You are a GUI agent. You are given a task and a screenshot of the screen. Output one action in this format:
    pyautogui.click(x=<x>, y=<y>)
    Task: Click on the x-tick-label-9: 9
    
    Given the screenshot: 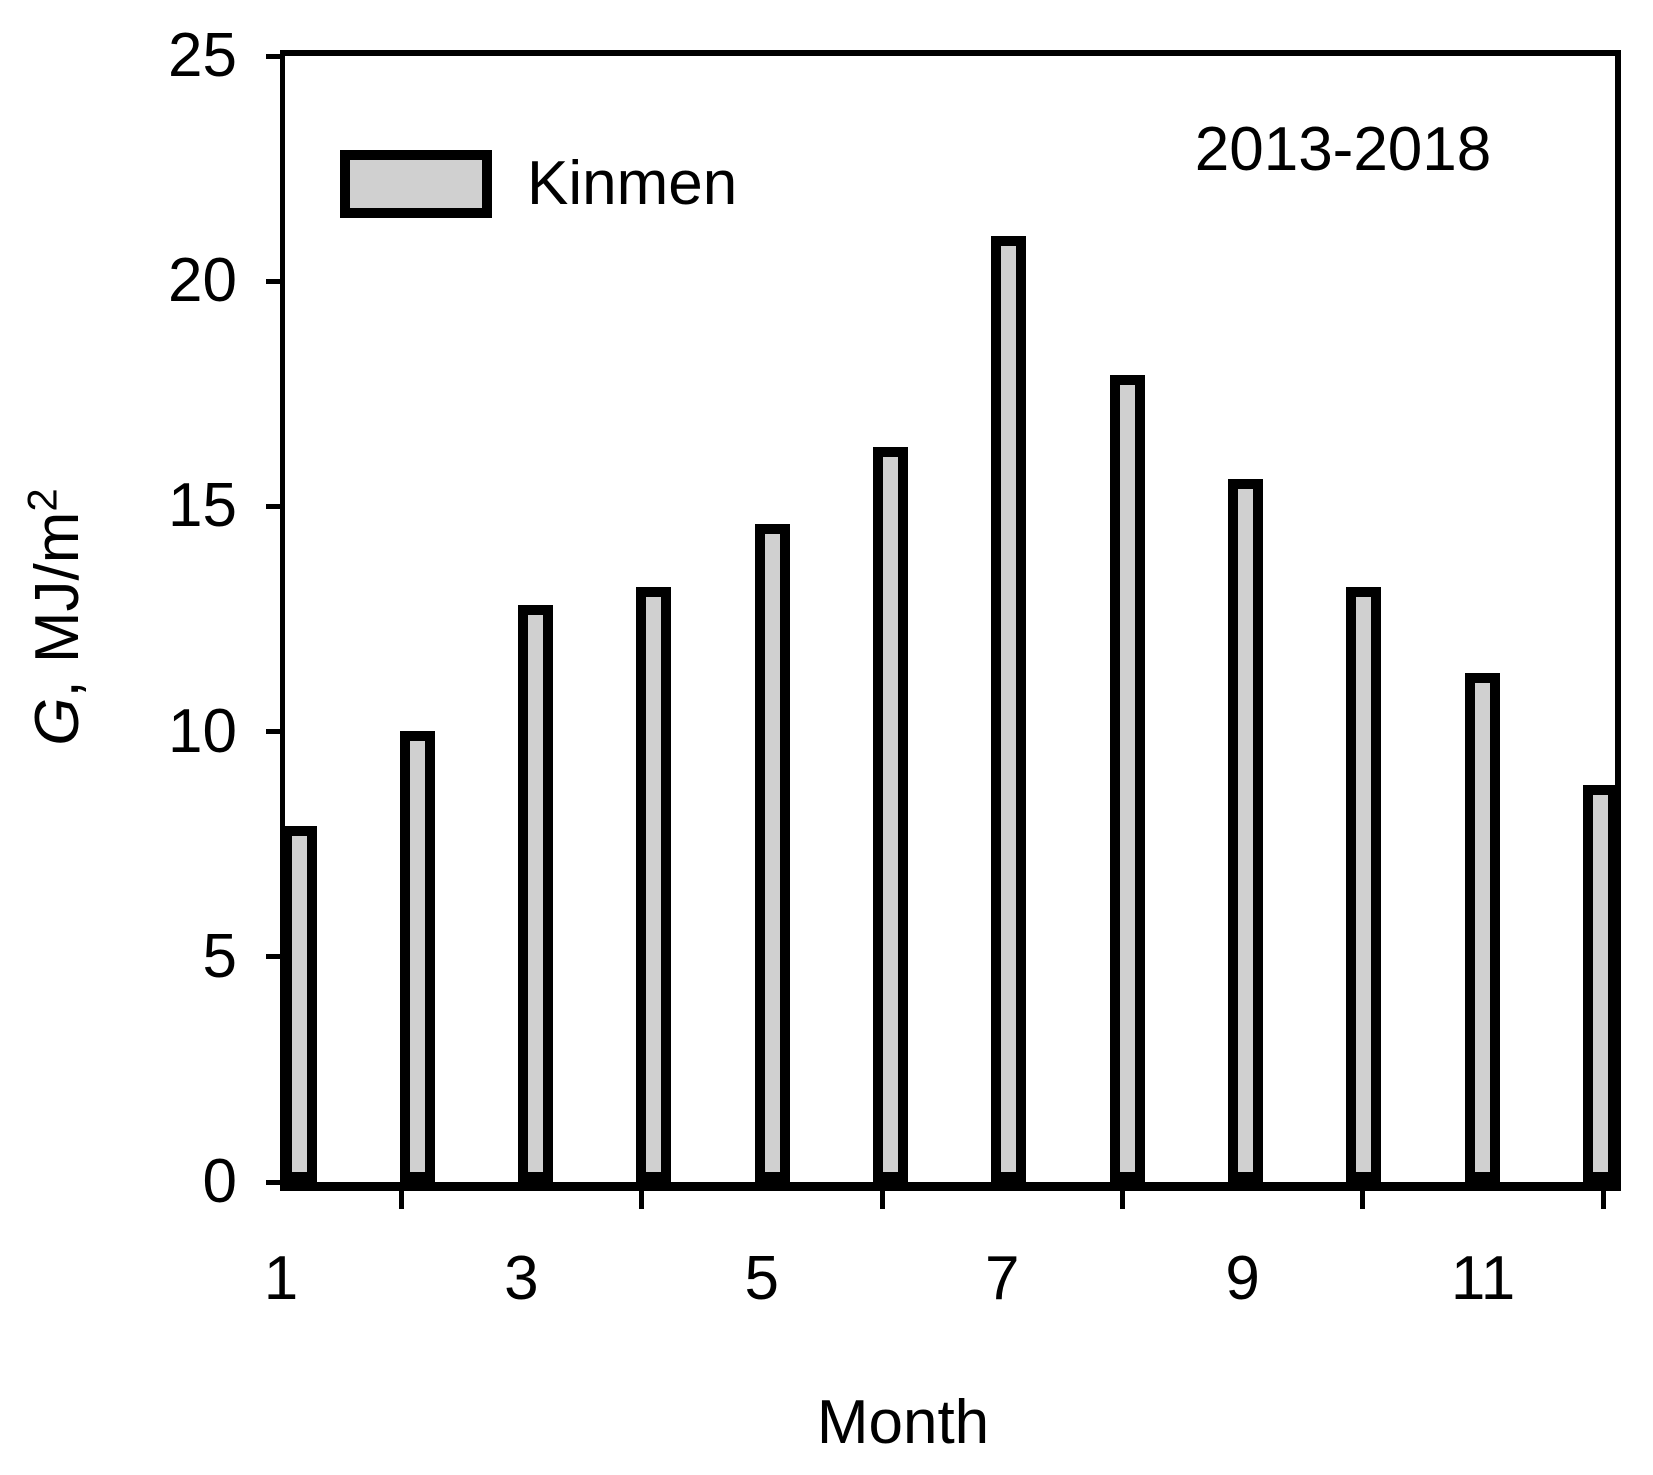 What is the action you would take?
    pyautogui.click(x=1242, y=1278)
    